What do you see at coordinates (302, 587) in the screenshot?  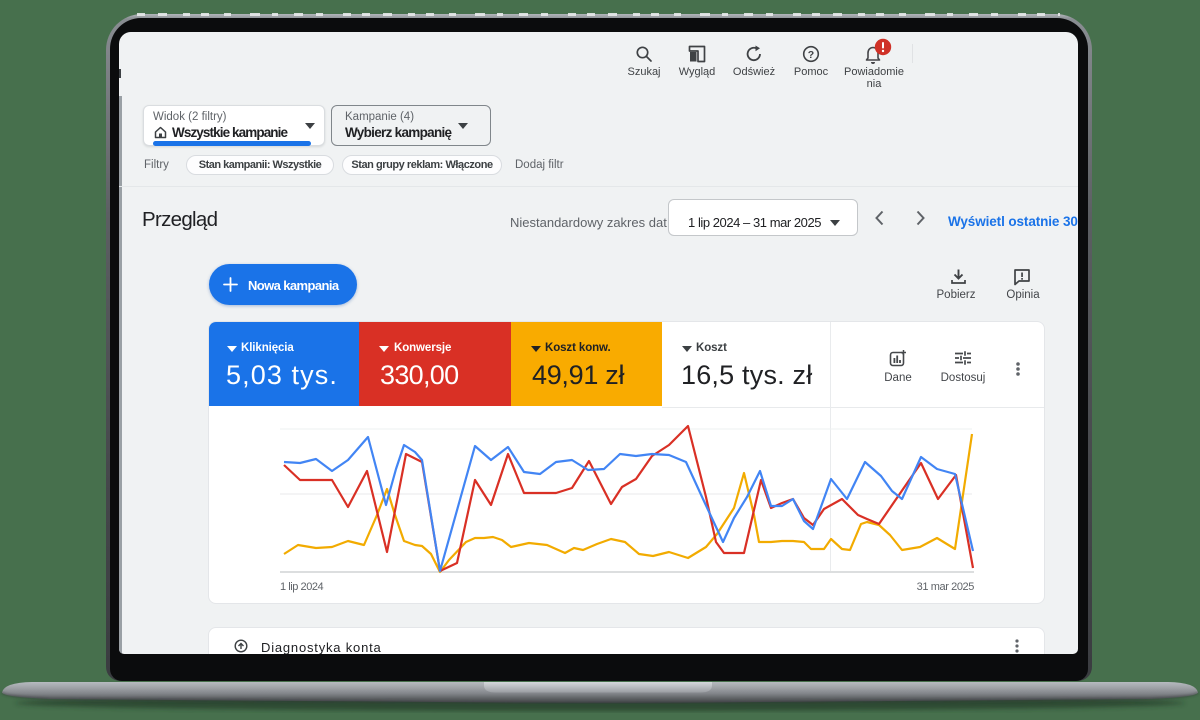 I see `svg-text: 1 lip 2024` at bounding box center [302, 587].